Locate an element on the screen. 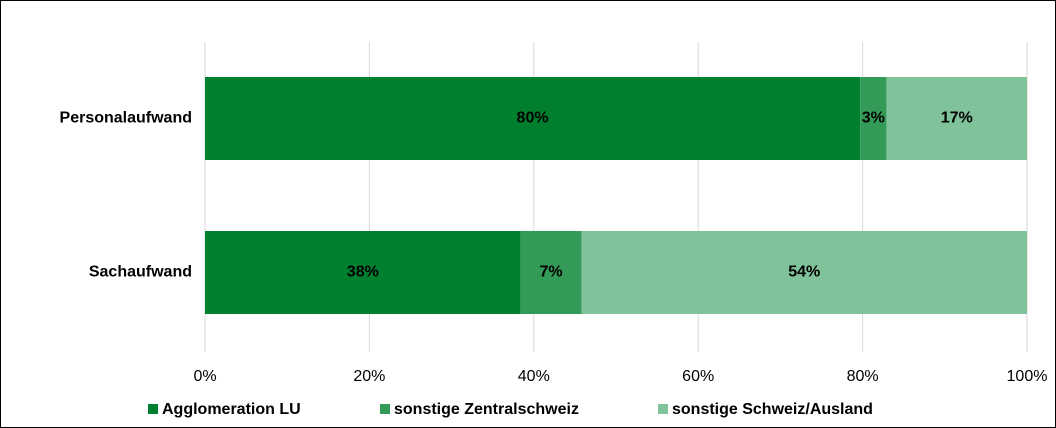 The height and width of the screenshot is (428, 1056). data-label: 7% is located at coordinates (550, 272).